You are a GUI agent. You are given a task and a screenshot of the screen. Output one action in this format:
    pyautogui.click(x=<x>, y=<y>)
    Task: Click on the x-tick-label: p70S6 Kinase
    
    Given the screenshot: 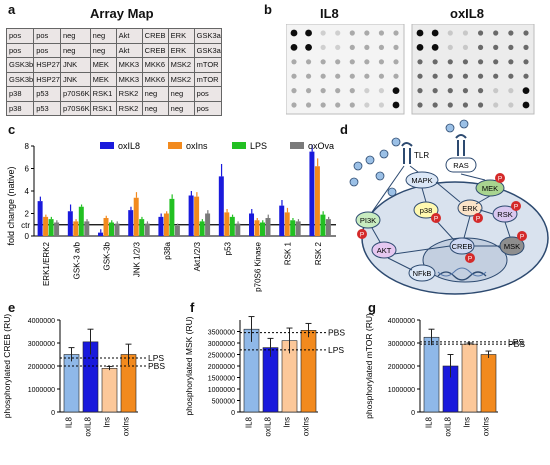 What is the action you would take?
    pyautogui.click(x=258, y=266)
    